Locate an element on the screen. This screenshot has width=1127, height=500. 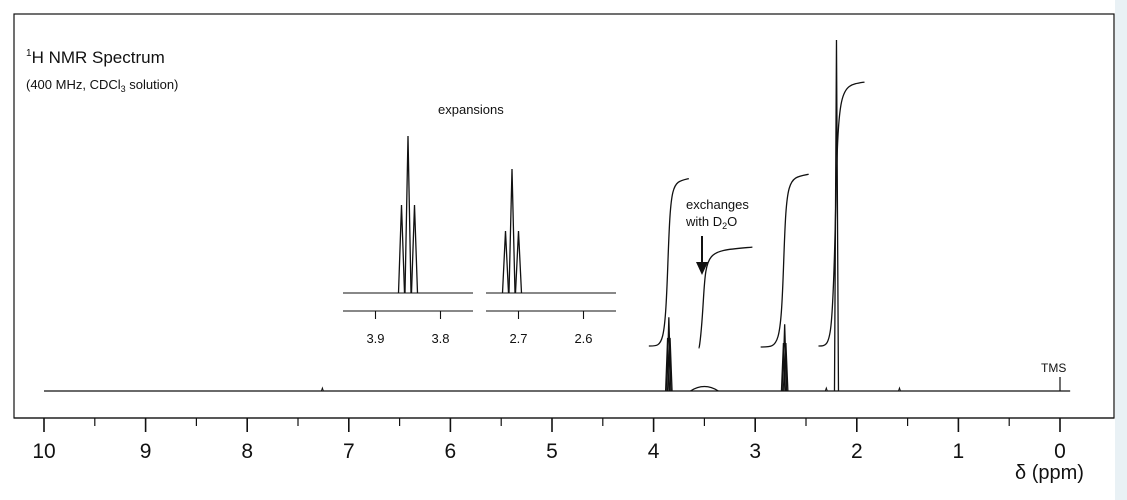
integral-2.71 is located at coordinates (784, 260).